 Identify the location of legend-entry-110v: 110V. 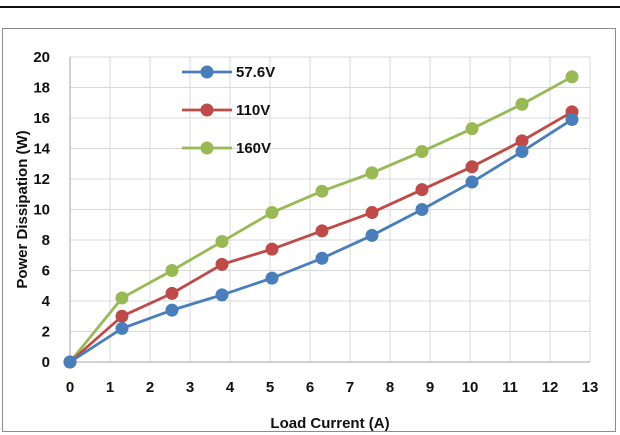
(226, 110).